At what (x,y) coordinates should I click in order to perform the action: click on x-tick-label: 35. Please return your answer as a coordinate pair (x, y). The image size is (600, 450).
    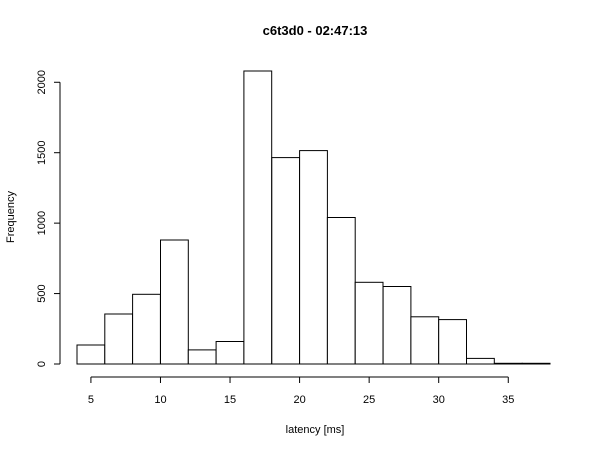
    Looking at the image, I should click on (508, 400).